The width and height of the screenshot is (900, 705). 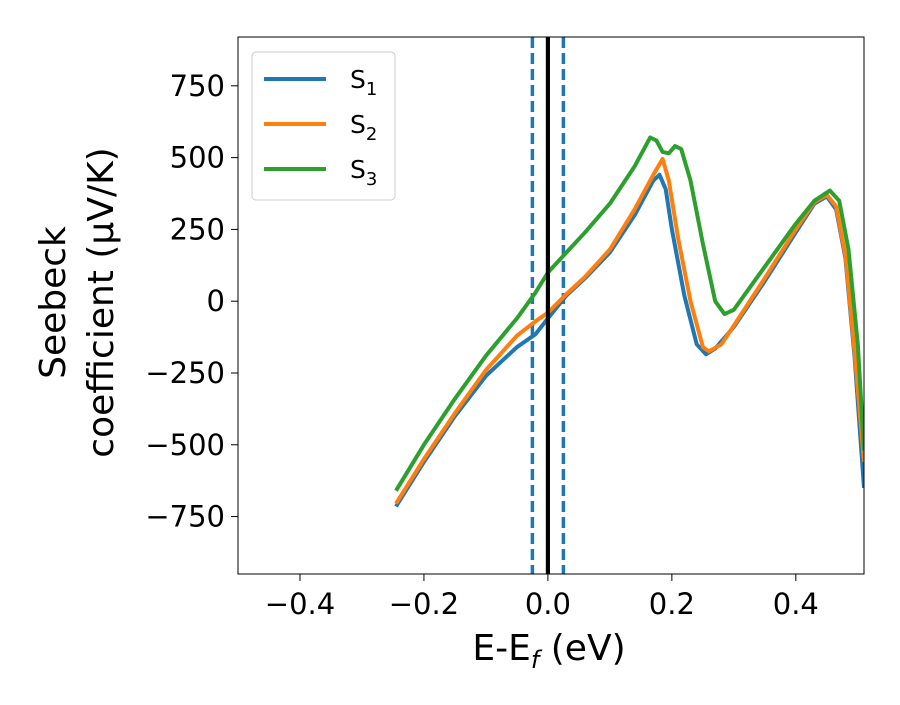 I want to click on x-axis: −0.4 −0.2 0.0 0.2 0.4, so click(x=542, y=597).